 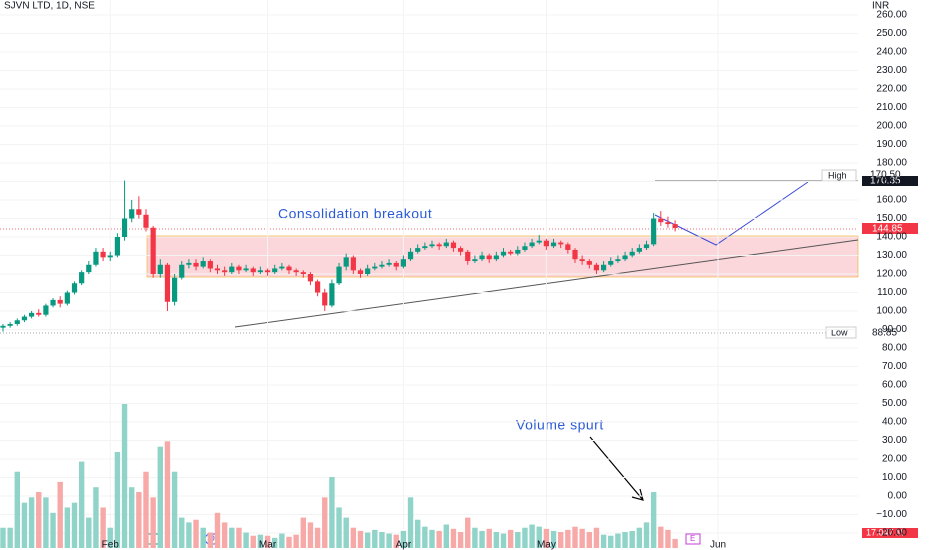 I want to click on x-tick-label: Feb, so click(x=111, y=545).